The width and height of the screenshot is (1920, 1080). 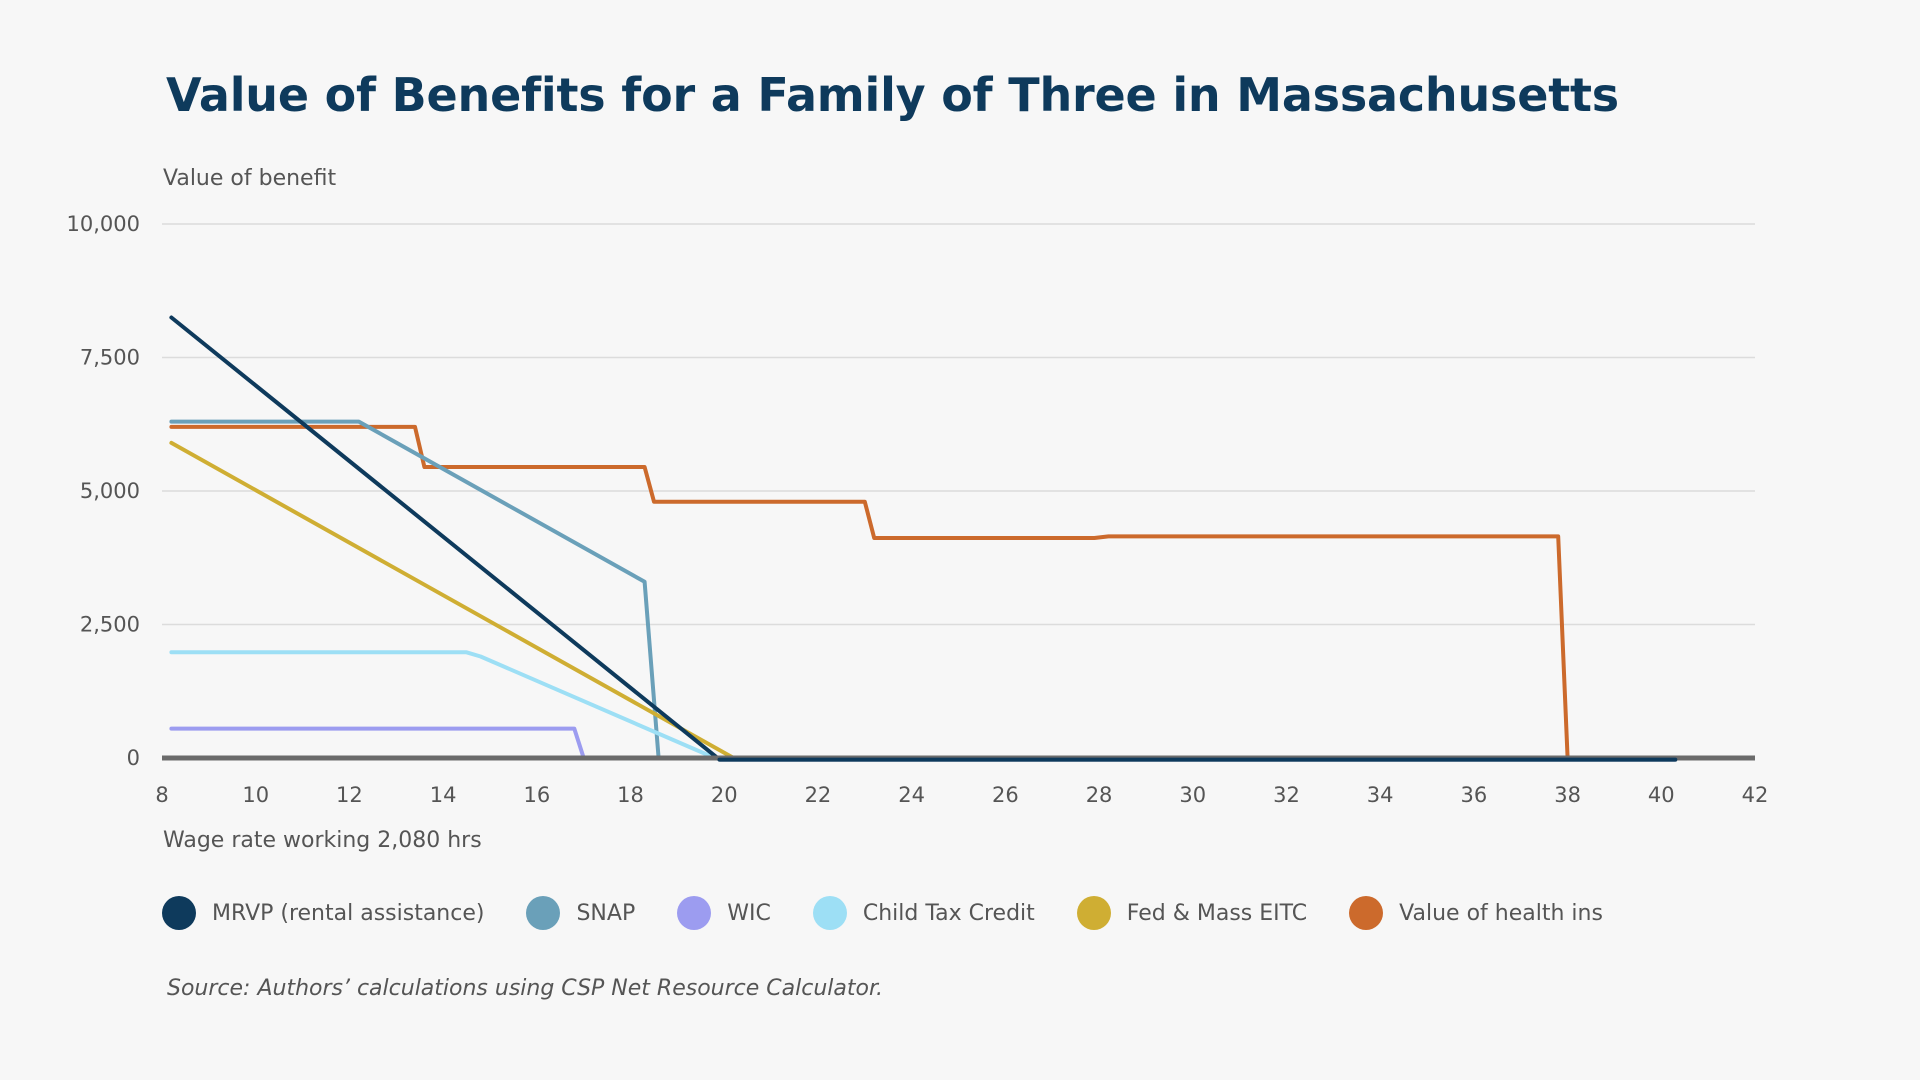 I want to click on legend-label: WIC, so click(x=749, y=913).